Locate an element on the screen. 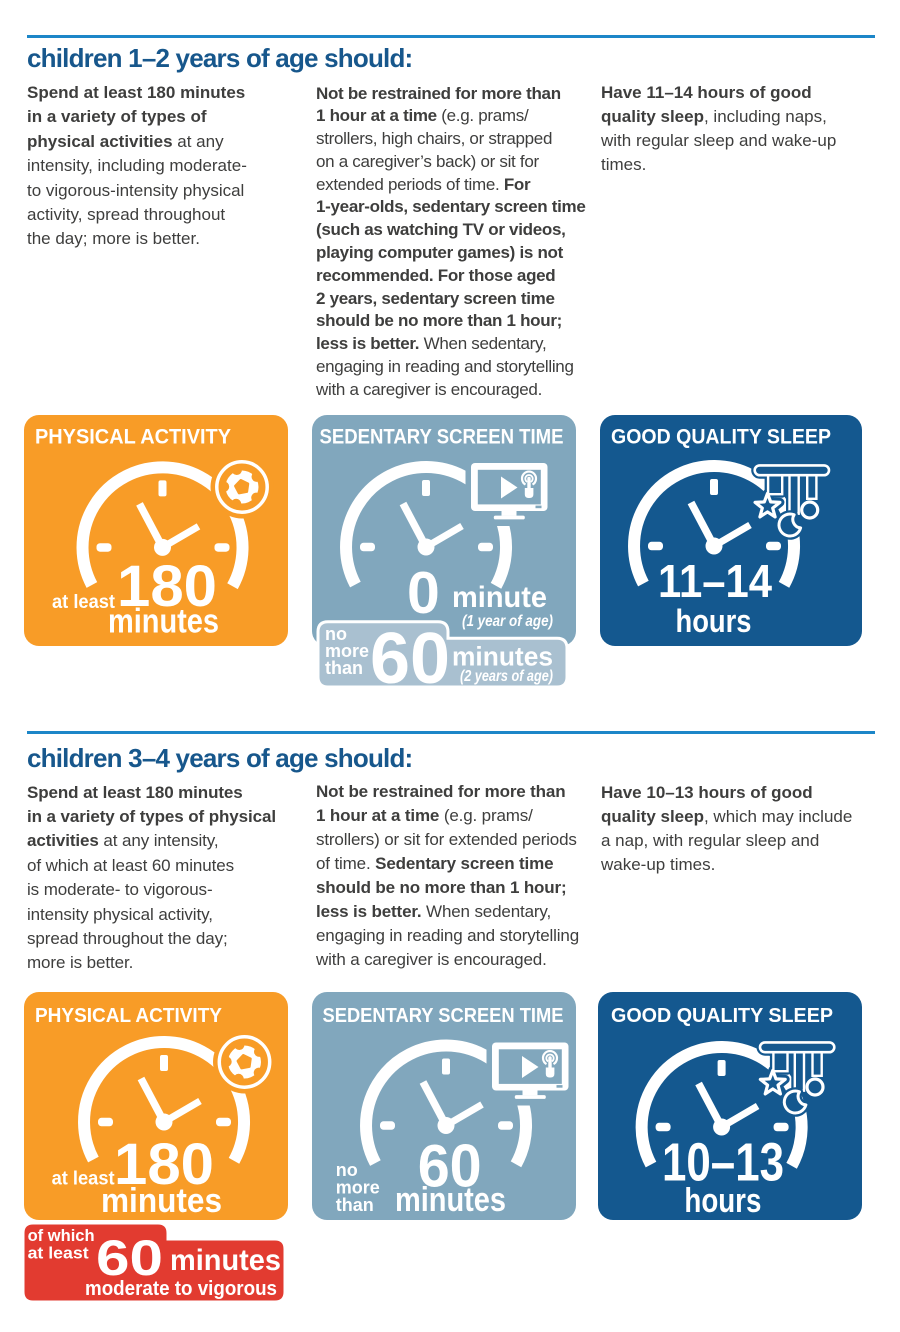 The height and width of the screenshot is (1332, 900). svg-text: 10–13 is located at coordinates (723, 1163).